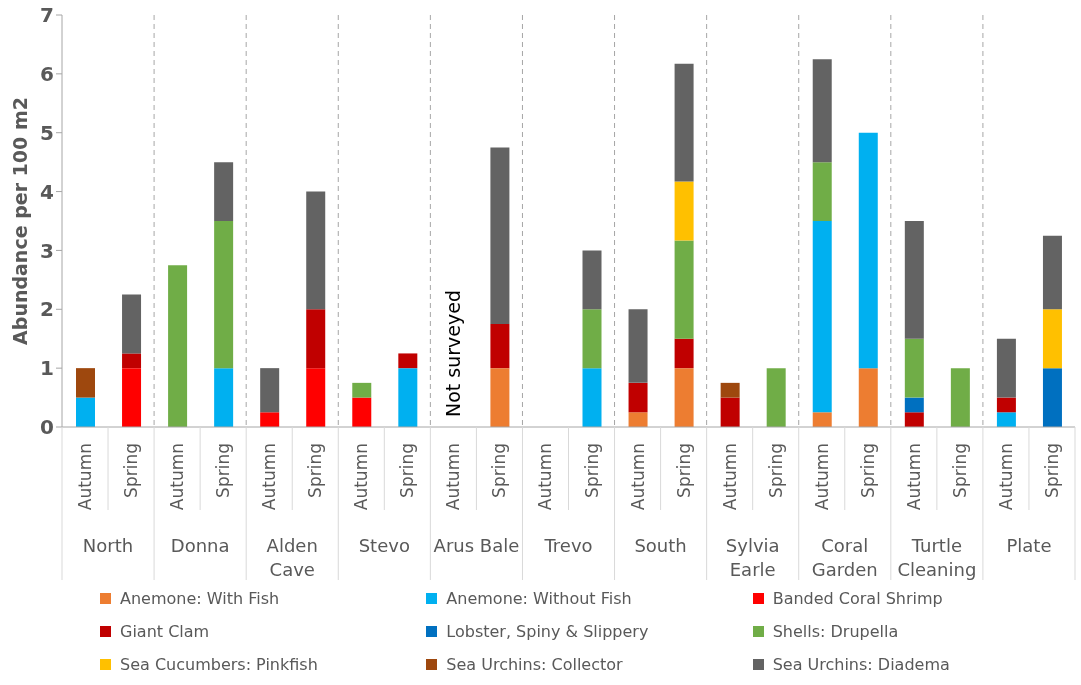  I want to click on text: Sylvia Earle, so click(752, 557).